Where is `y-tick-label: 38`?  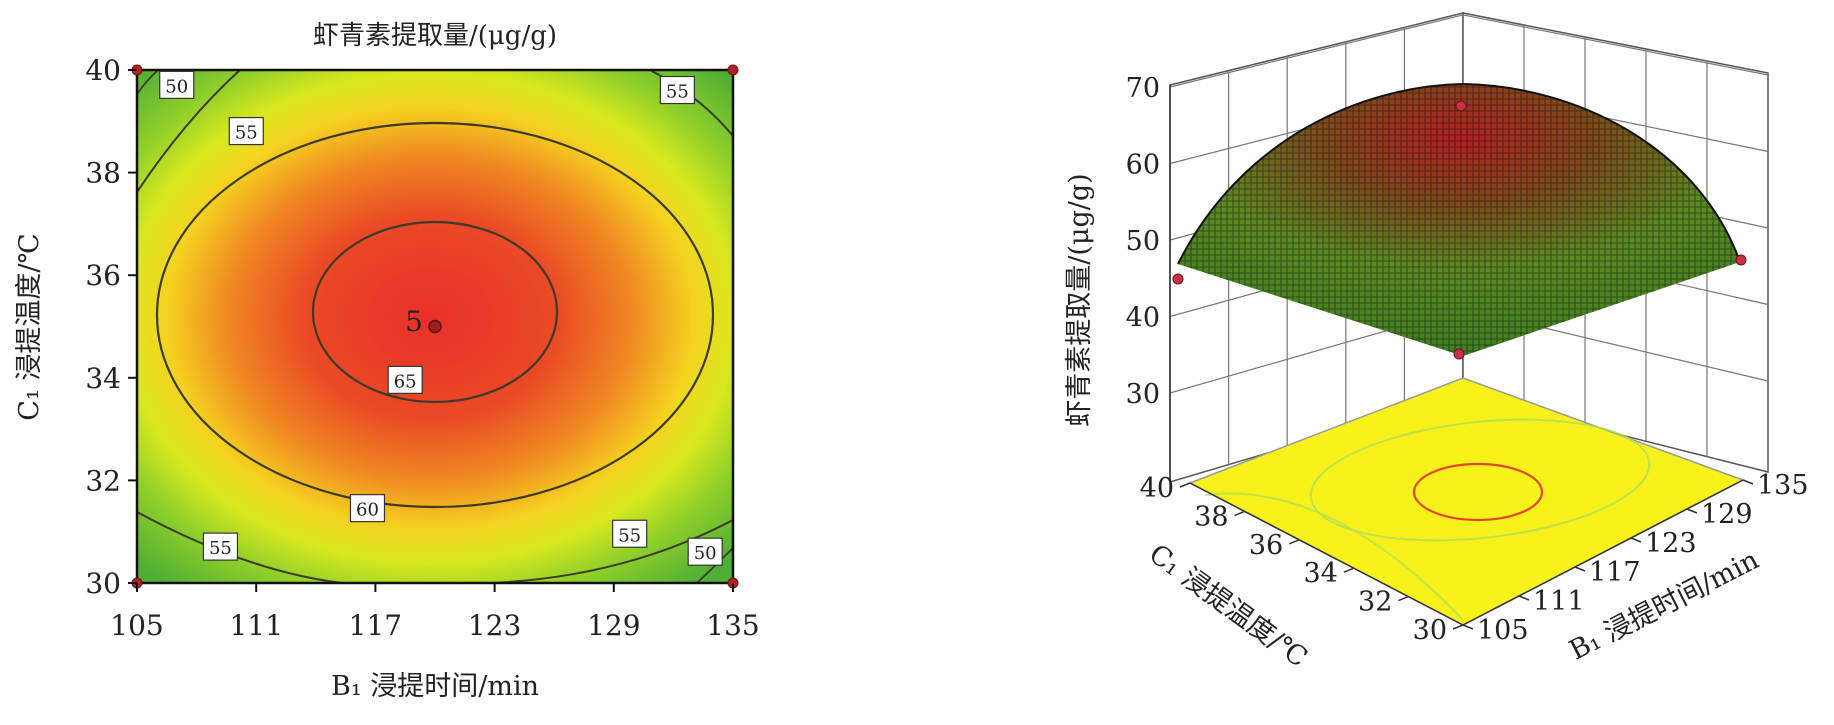
y-tick-label: 38 is located at coordinates (103, 173).